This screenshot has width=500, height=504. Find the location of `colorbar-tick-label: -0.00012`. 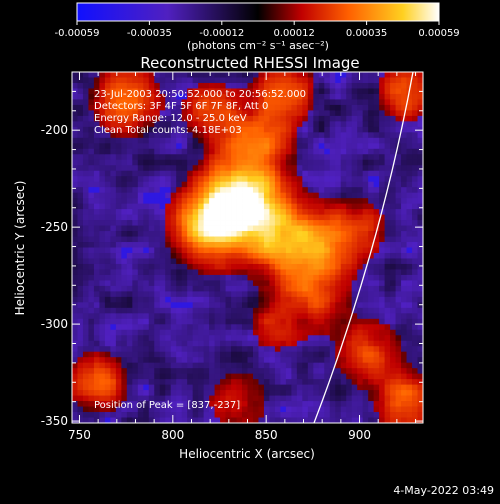

colorbar-tick-label: -0.00012 is located at coordinates (221, 33).